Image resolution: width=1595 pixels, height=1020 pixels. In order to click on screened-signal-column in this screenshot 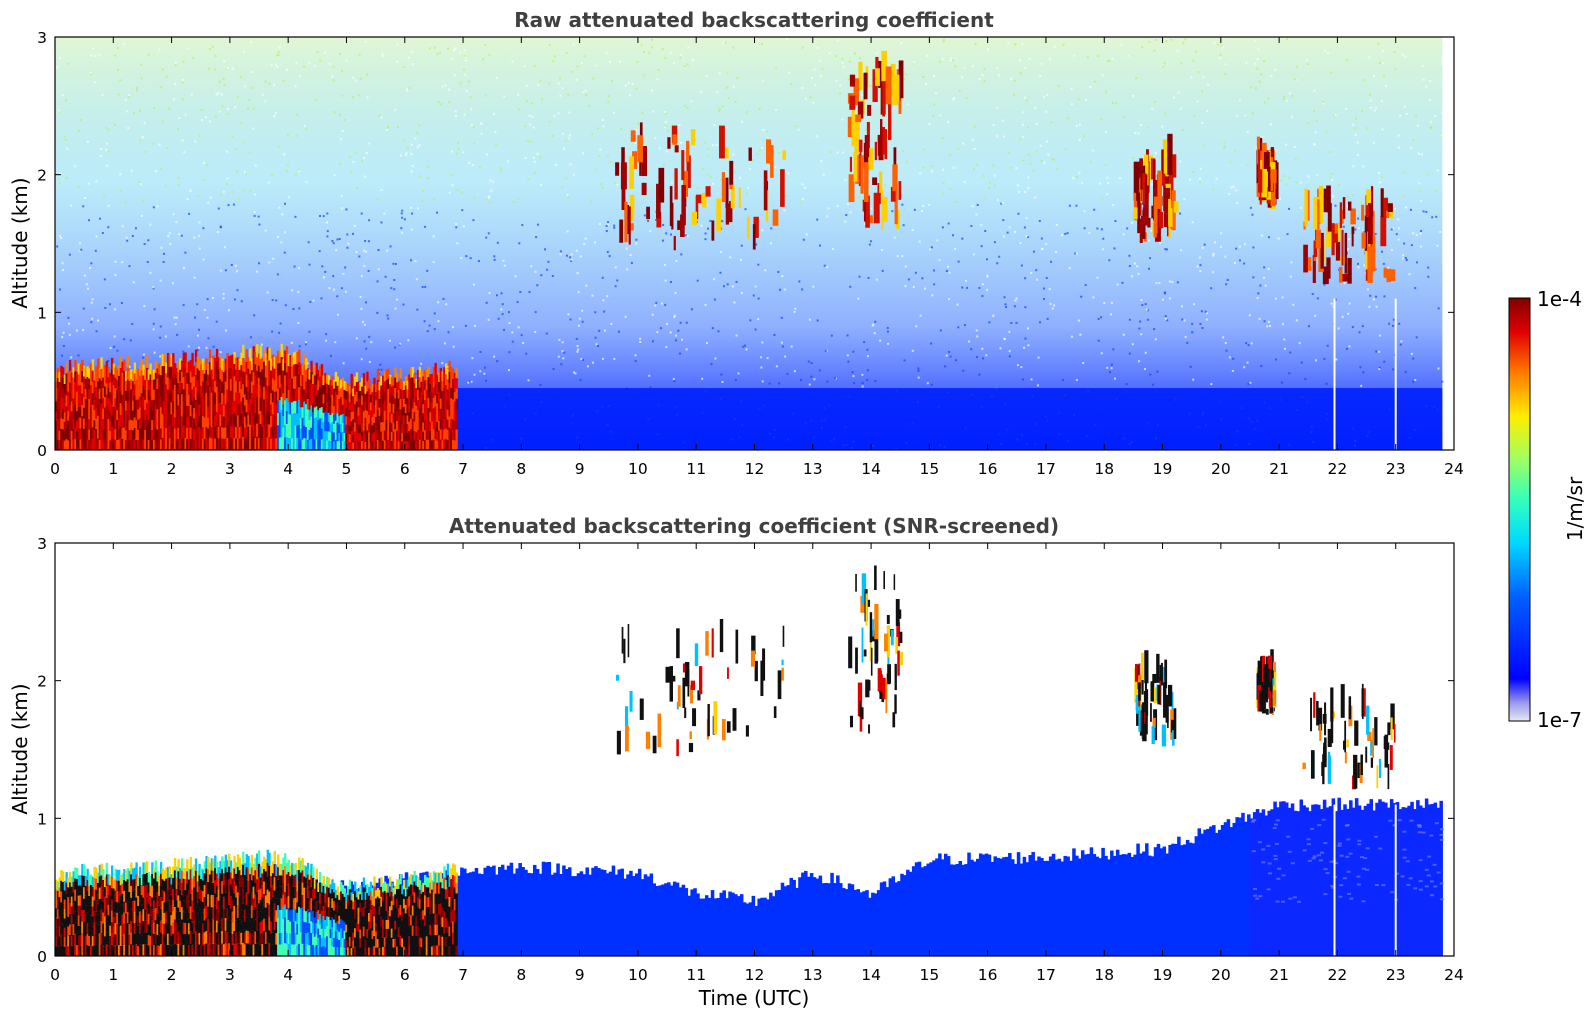, I will do `click(523, 911)`.